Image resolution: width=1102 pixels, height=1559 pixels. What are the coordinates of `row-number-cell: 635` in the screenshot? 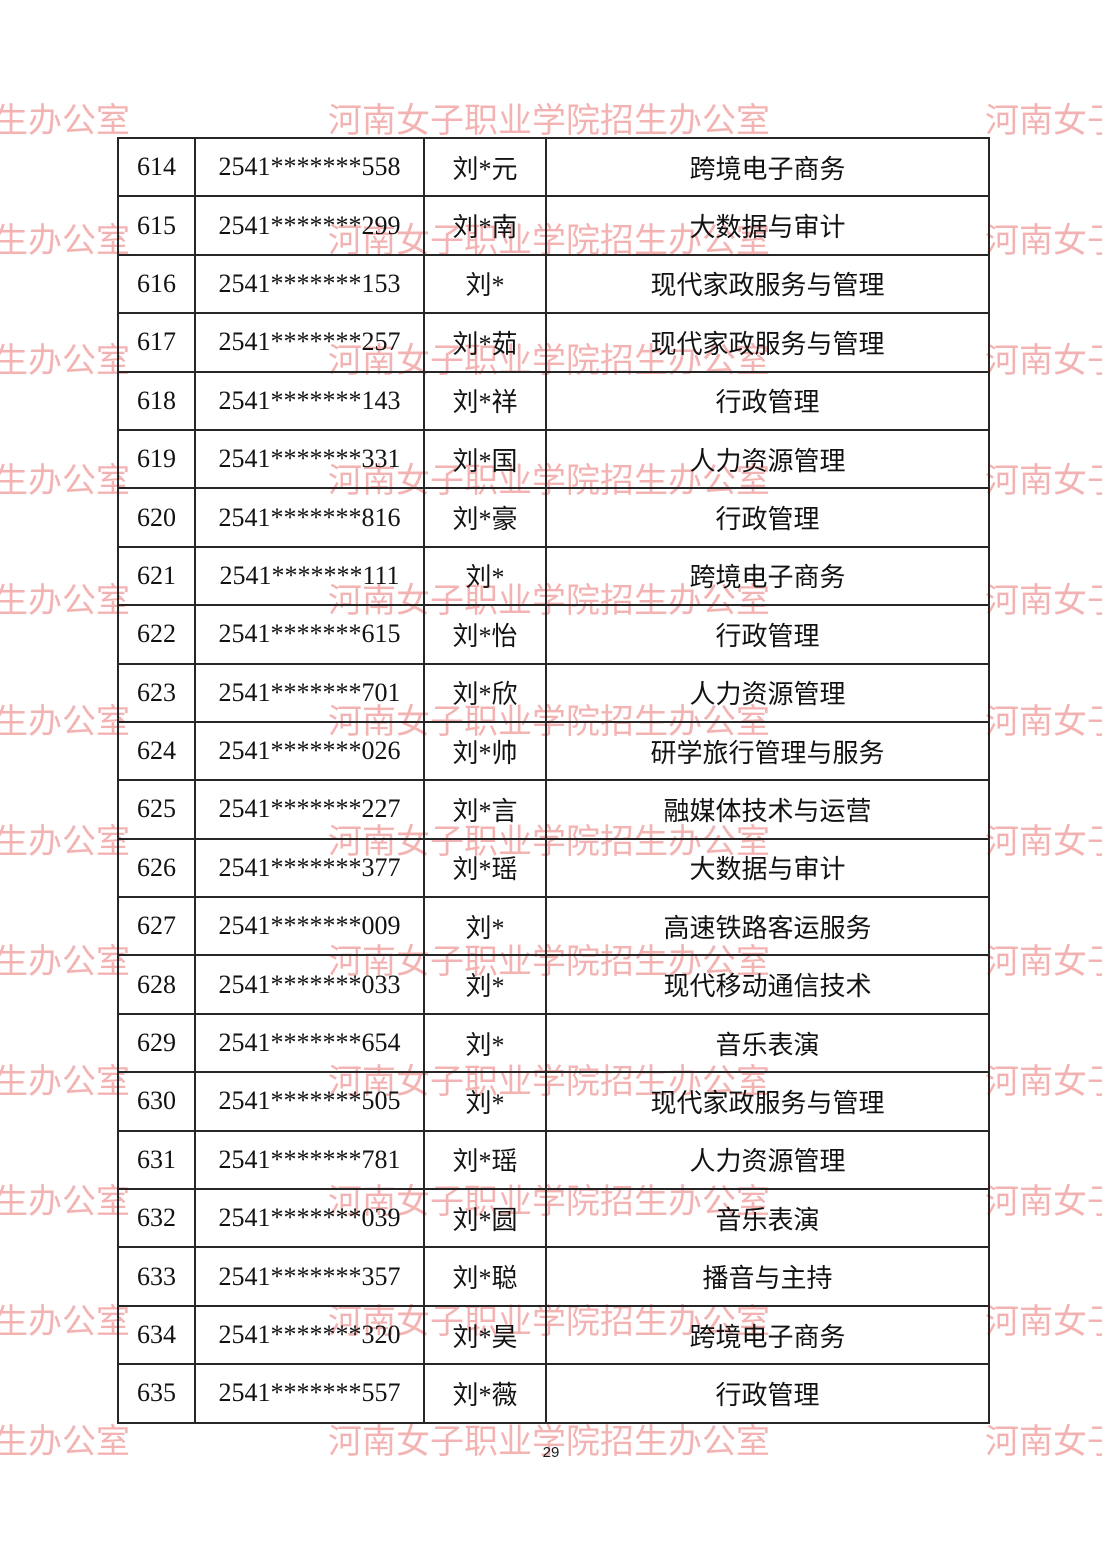 It's located at (156, 1393).